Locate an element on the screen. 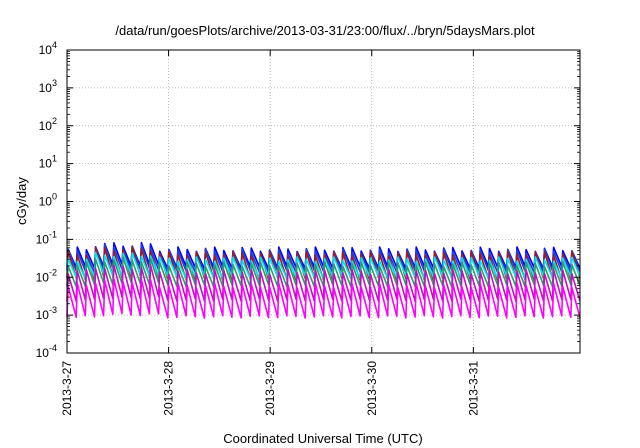 This screenshot has width=640, height=448. x-tick-label: 2013-3-29 is located at coordinates (270, 388).